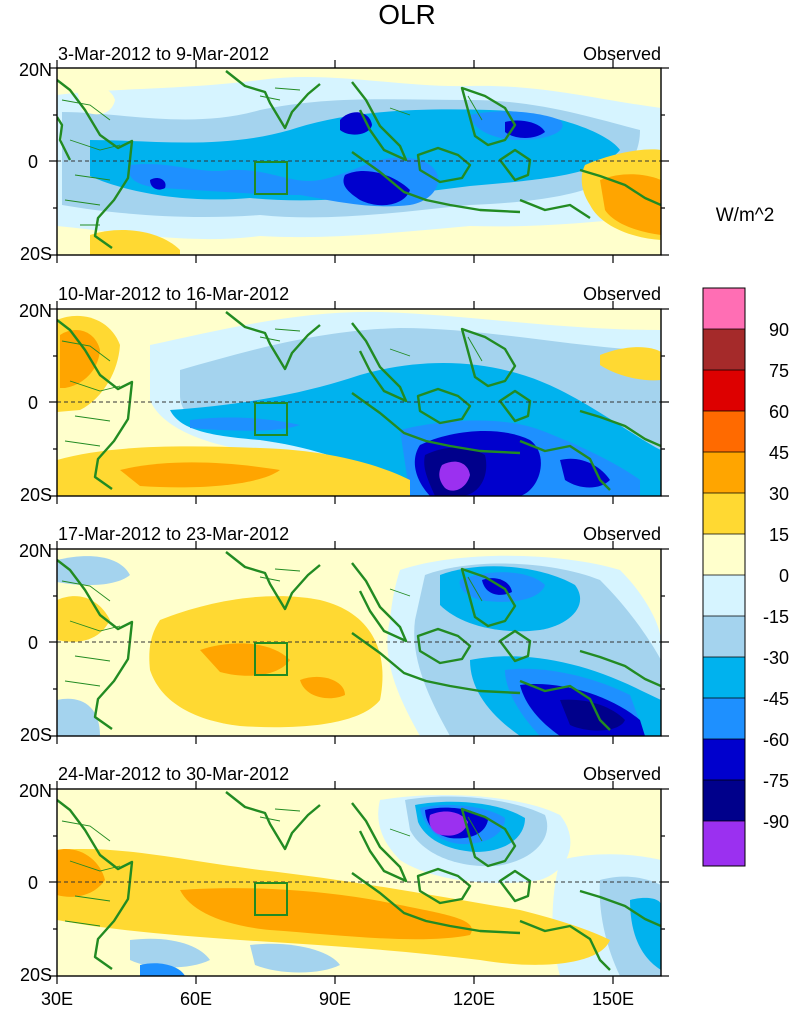  I want to click on colorbar-swatch-m45-m30, so click(724, 677).